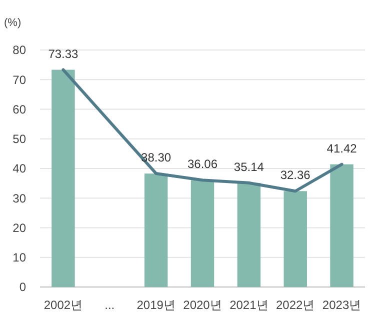  What do you see at coordinates (63, 53) in the screenshot?
I see `data-label: 73.33` at bounding box center [63, 53].